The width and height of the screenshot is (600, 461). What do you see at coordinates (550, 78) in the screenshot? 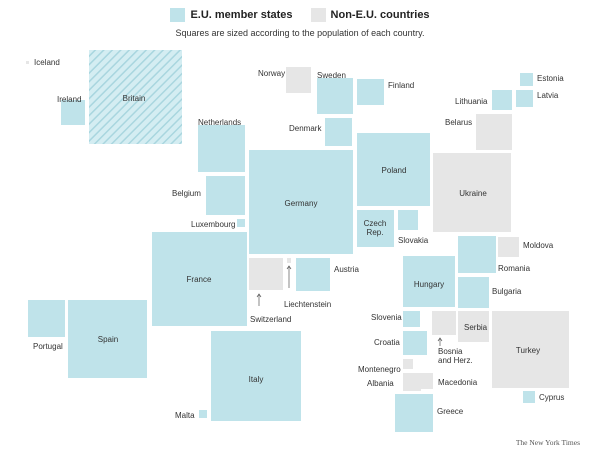
I see `country-label-estonia: Estonia` at bounding box center [550, 78].